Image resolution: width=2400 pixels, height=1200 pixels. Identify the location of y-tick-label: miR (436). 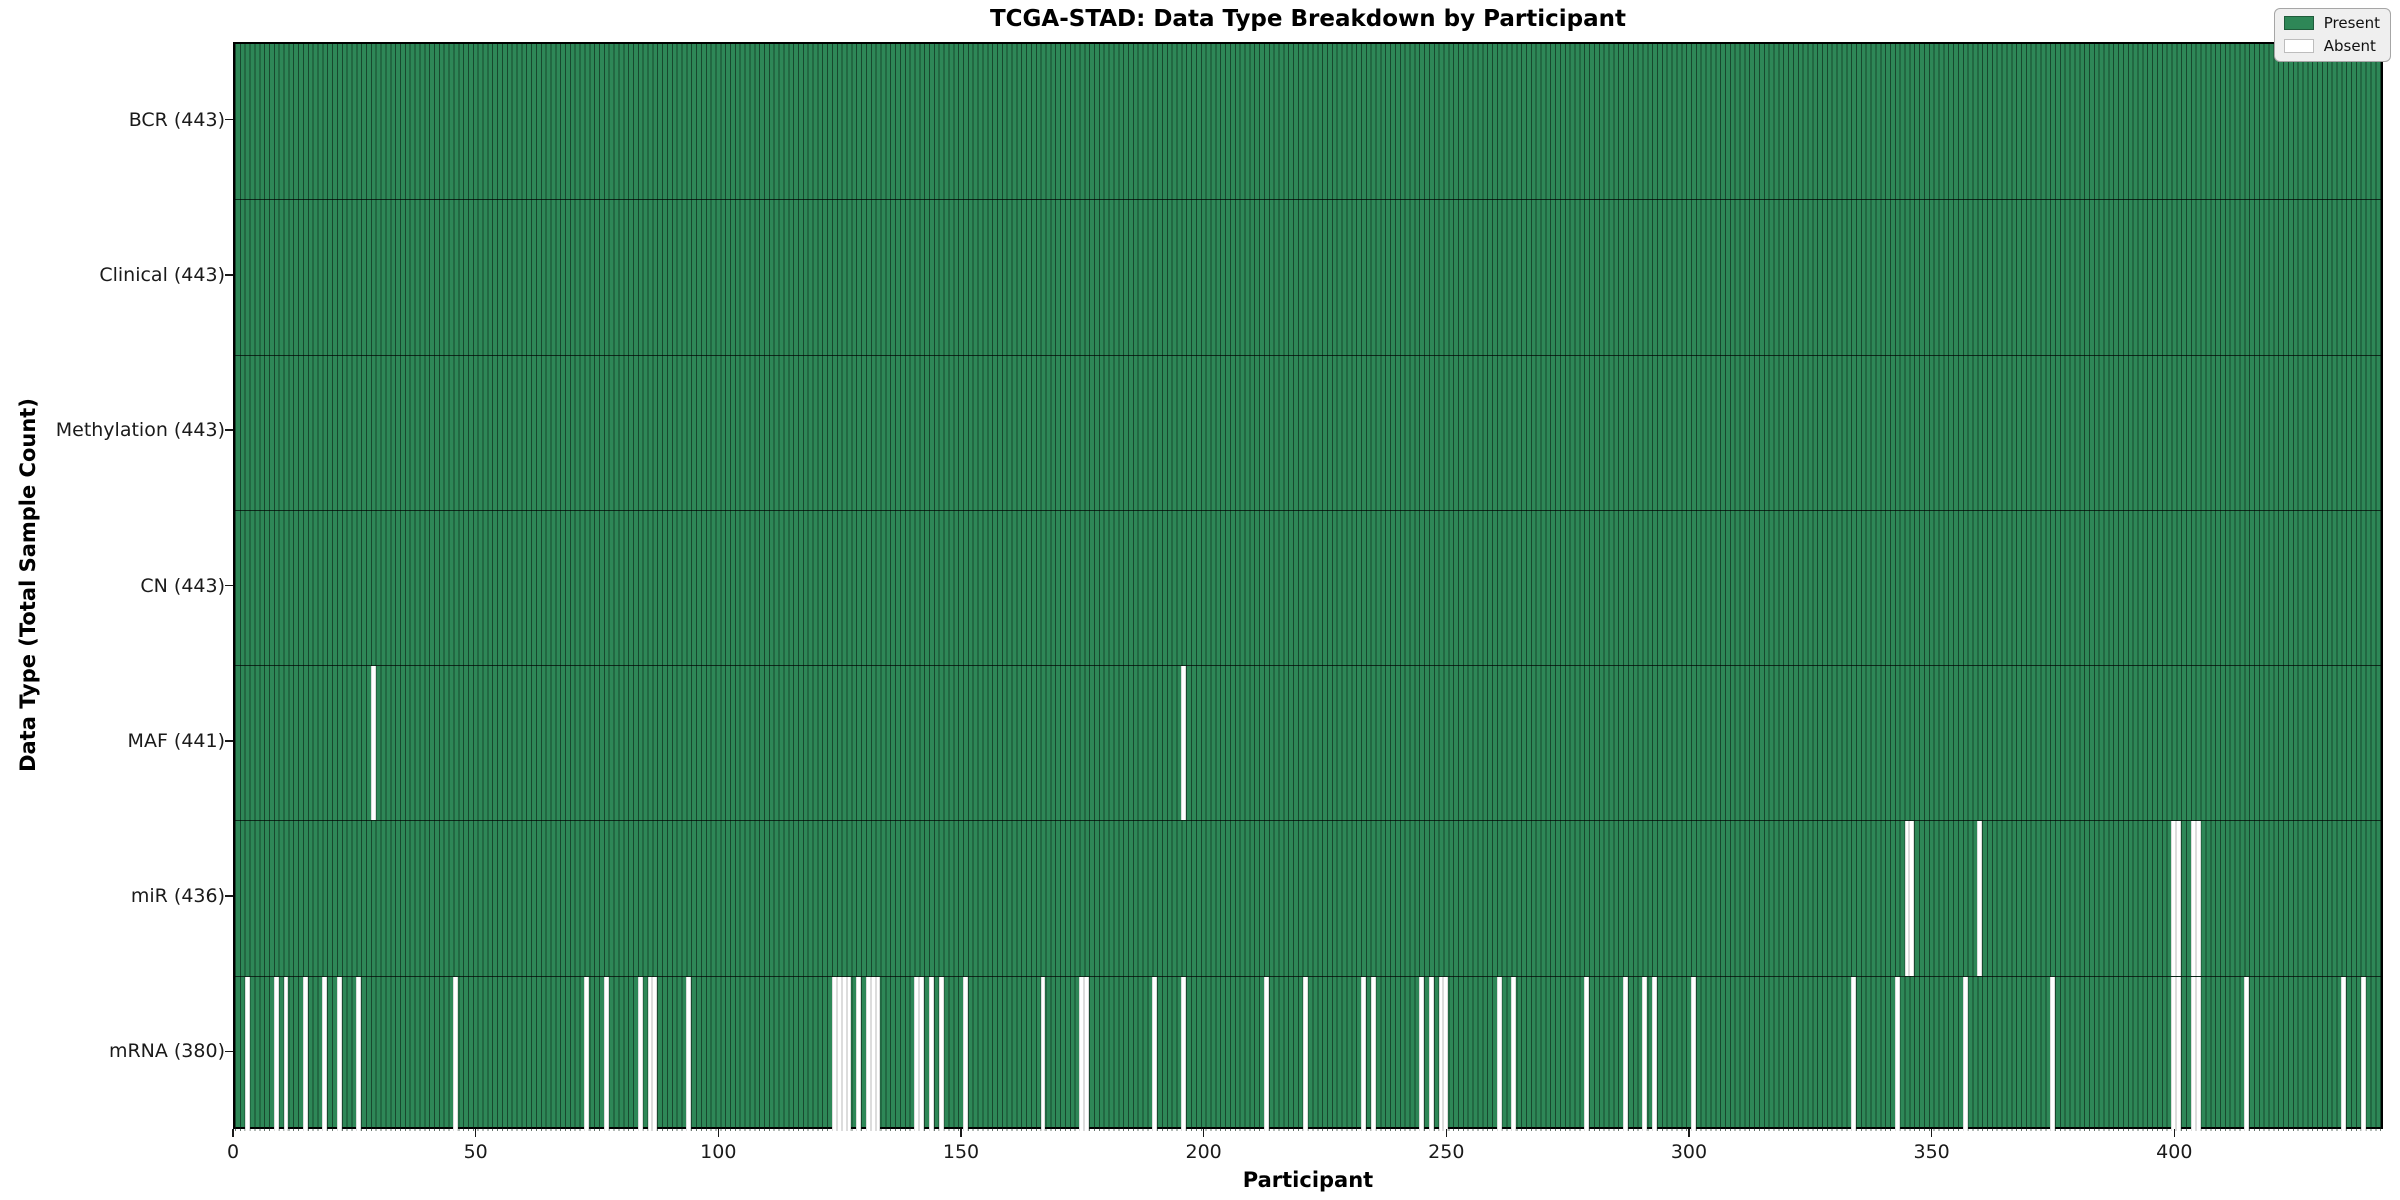
(177, 896).